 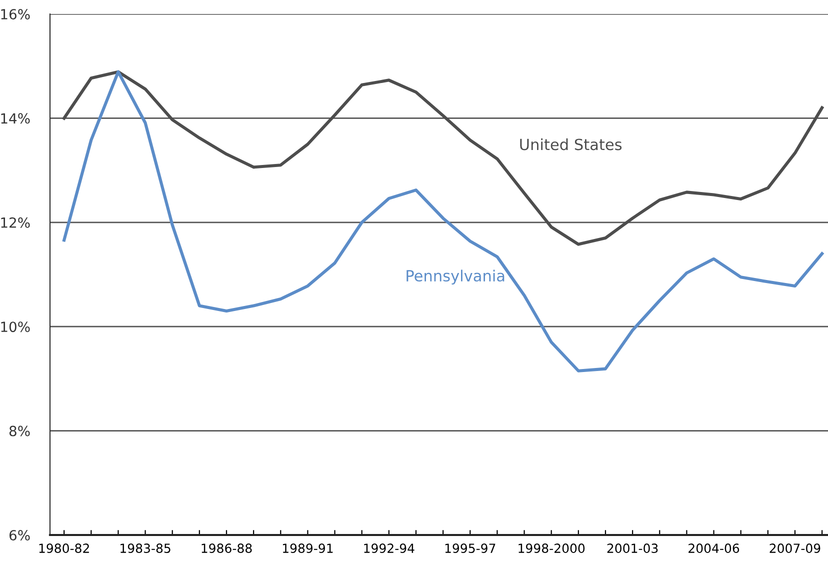 What do you see at coordinates (455, 277) in the screenshot?
I see `series-label: Pennsylvania` at bounding box center [455, 277].